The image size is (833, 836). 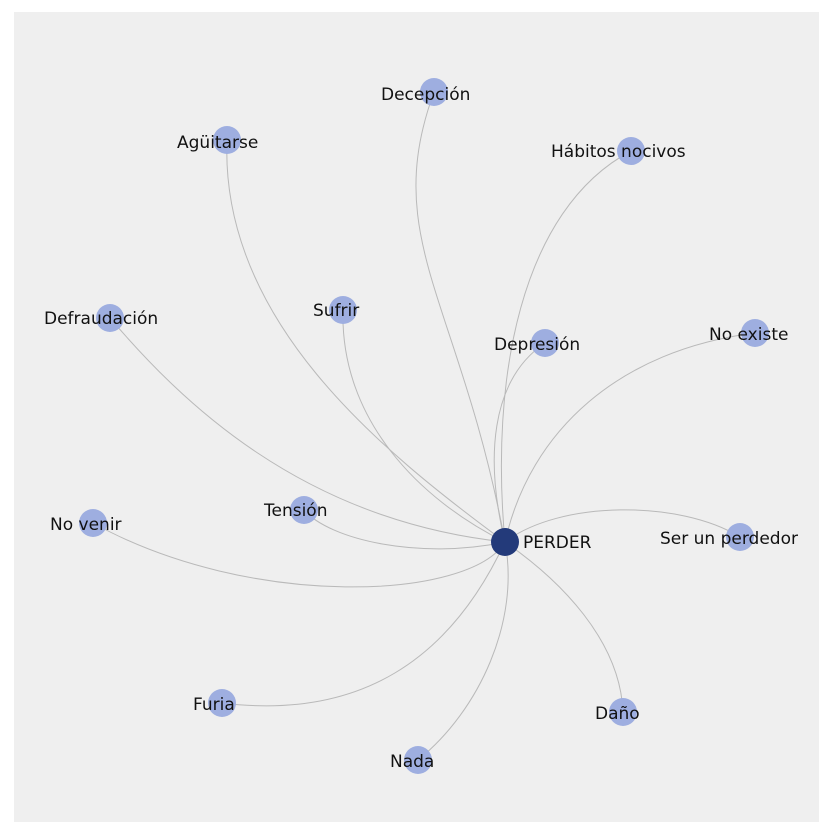 I want to click on edge-sufrir, so click(x=424, y=426).